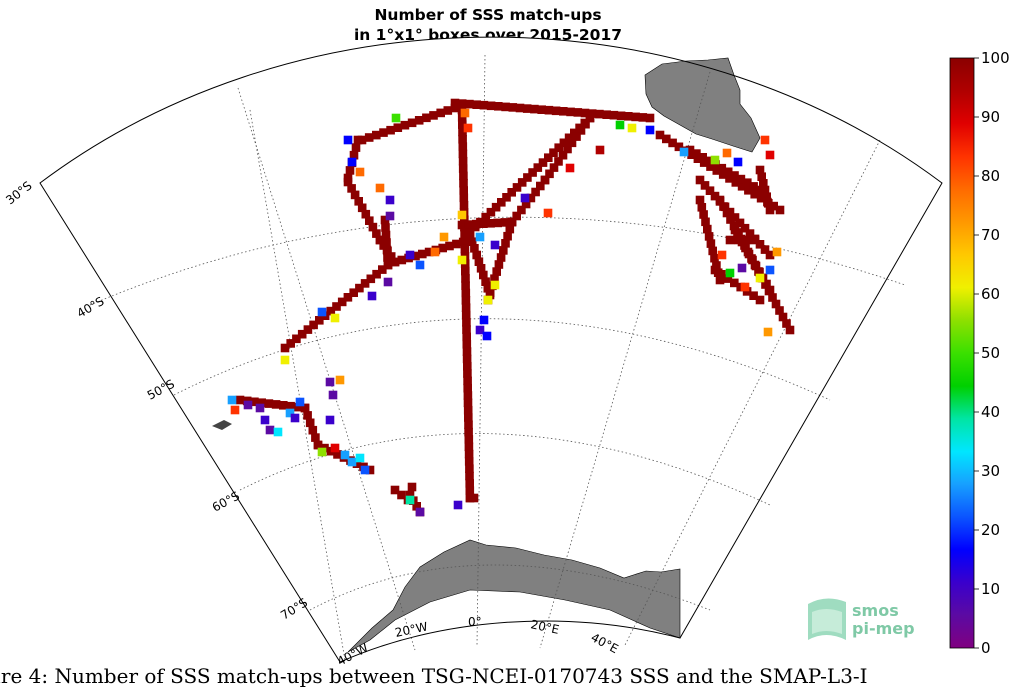 This screenshot has width=1014, height=697. What do you see at coordinates (702, 105) in the screenshot?
I see `land-south-africa` at bounding box center [702, 105].